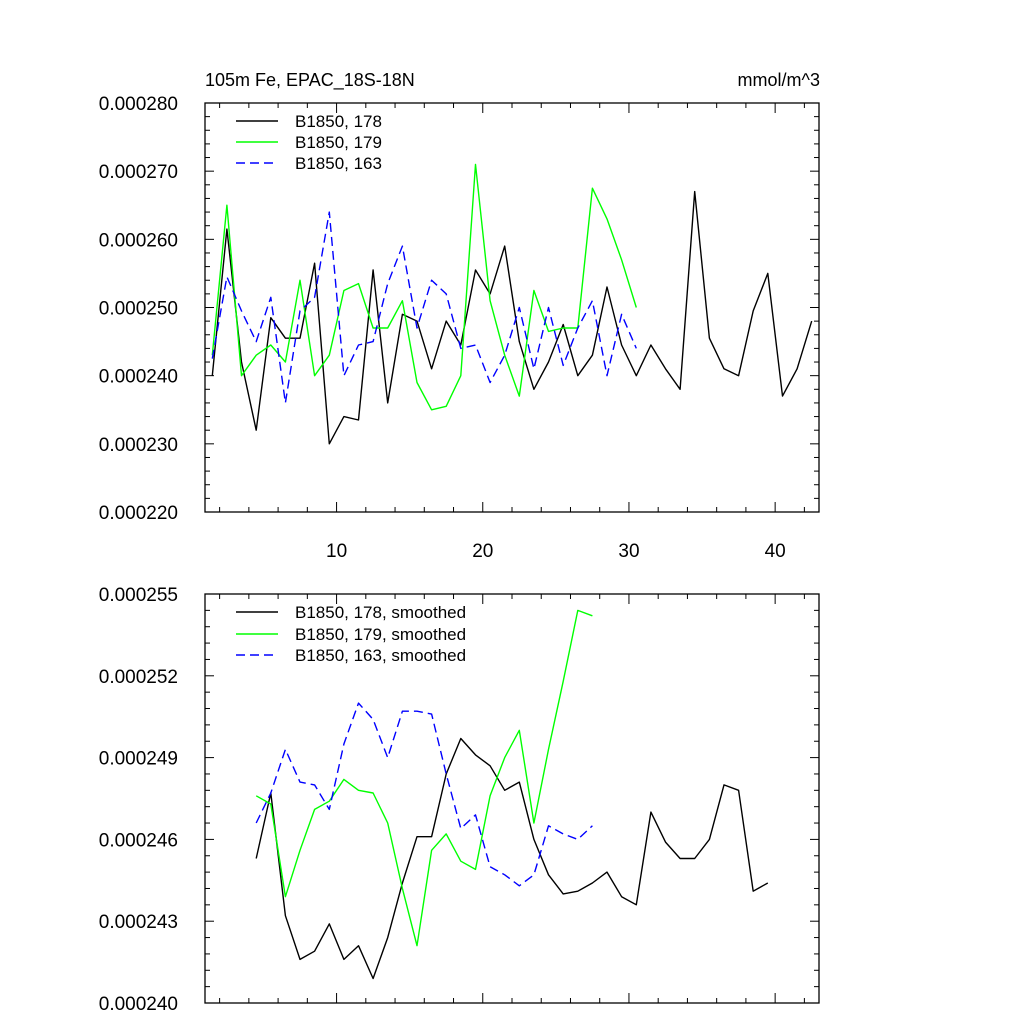 The width and height of the screenshot is (1024, 1024). Describe the element at coordinates (338, 121) in the screenshot. I see `legend-label-178: B1850, 178` at that location.